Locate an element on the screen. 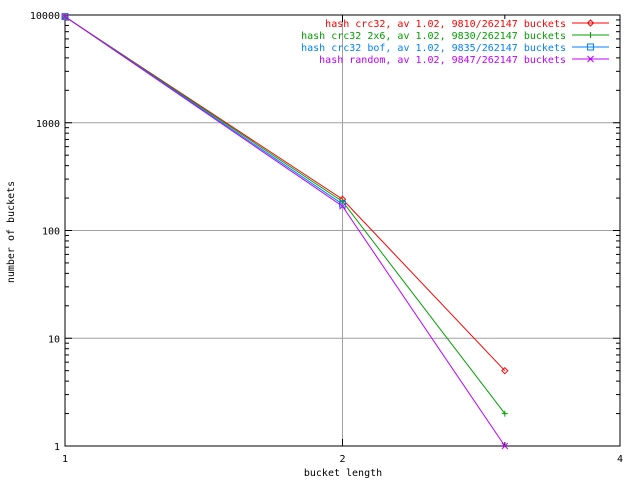  y-axis-label: number of buckets is located at coordinates (11, 232).